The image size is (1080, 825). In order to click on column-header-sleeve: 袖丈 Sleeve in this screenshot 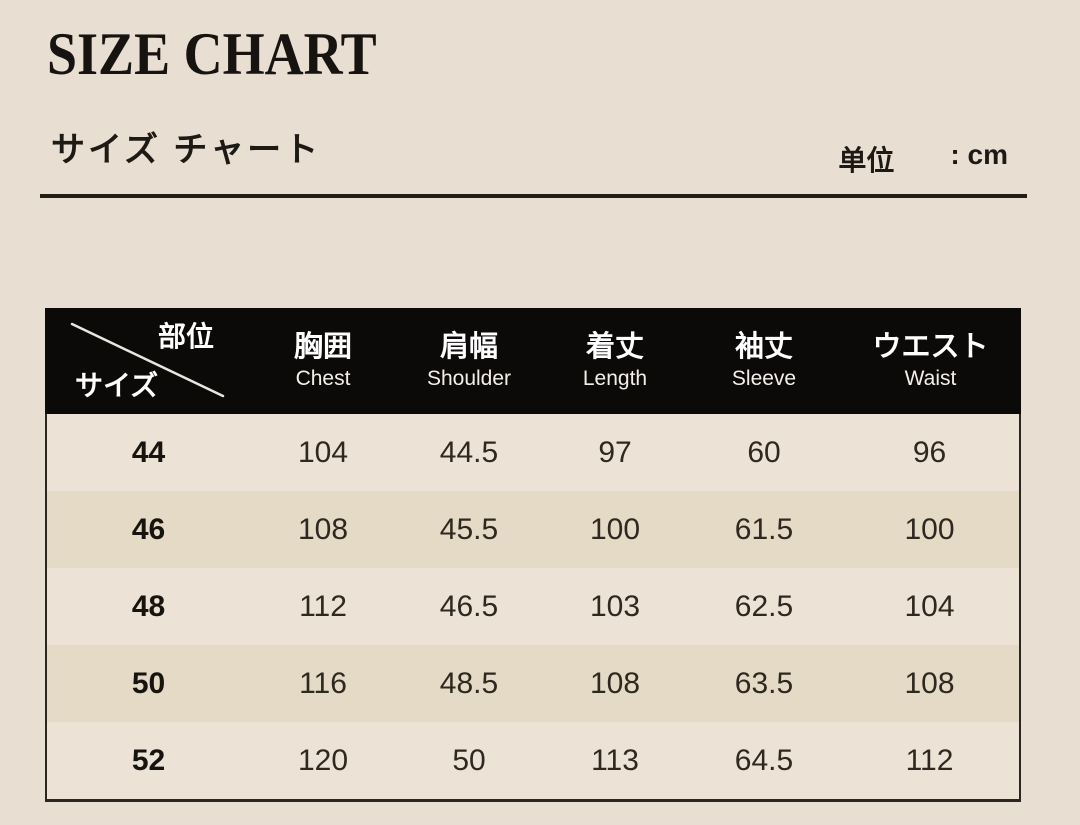, I will do `click(764, 361)`.